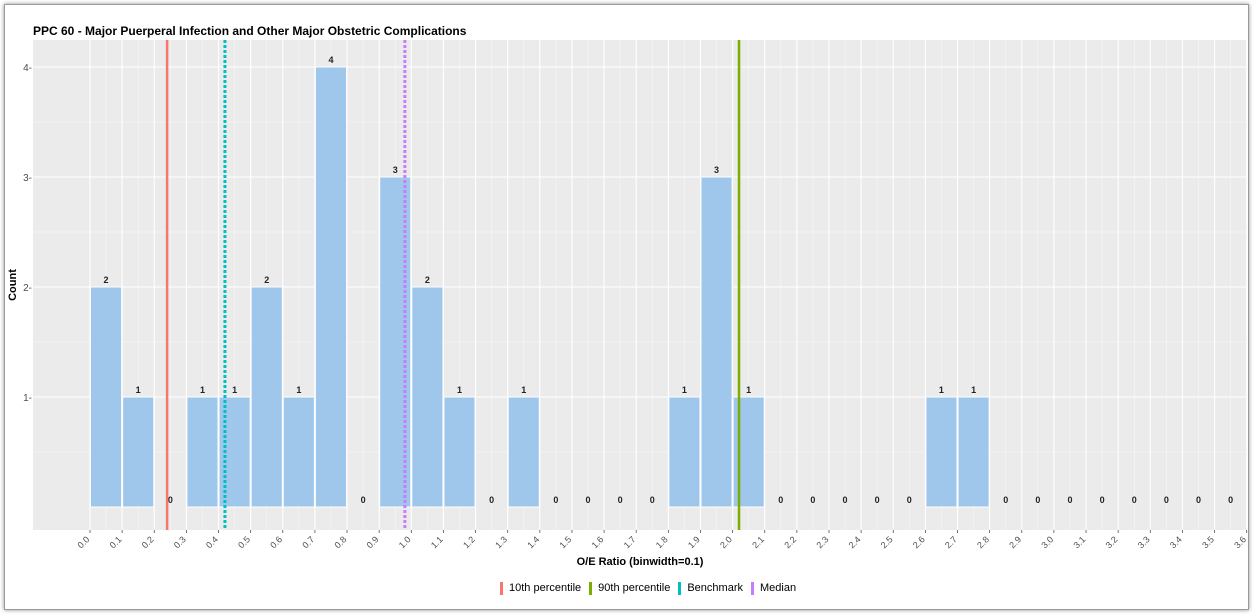 The height and width of the screenshot is (616, 1255). Describe the element at coordinates (1080, 542) in the screenshot. I see `x-tick-label: 3.1` at that location.